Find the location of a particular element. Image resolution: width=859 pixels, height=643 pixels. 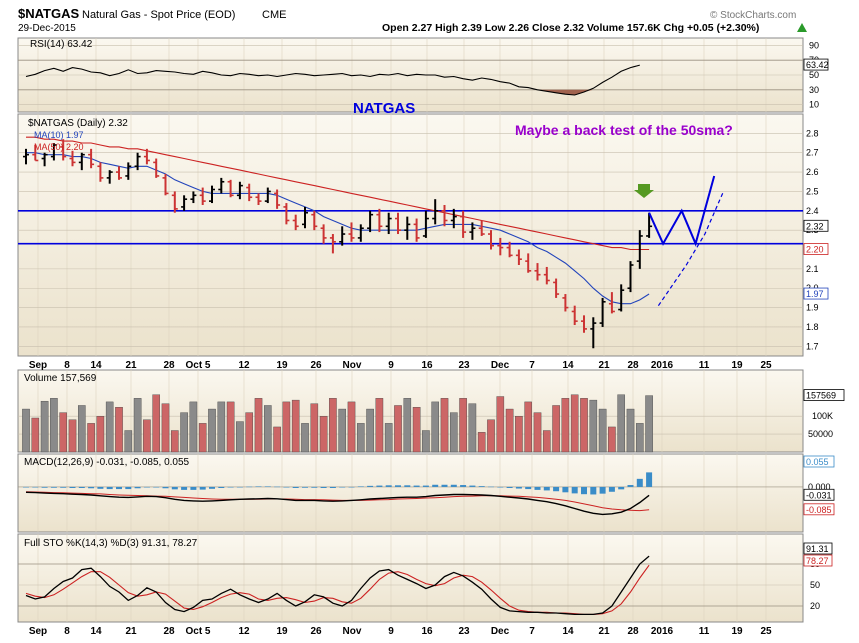

x-tick-label-bottom: 23 is located at coordinates (464, 631).